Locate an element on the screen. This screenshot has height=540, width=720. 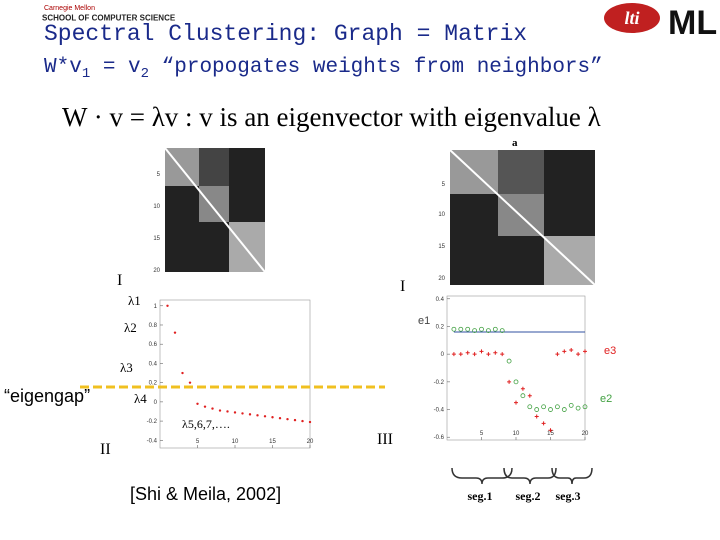
segment-label: seg.3 is located at coordinates (568, 496).